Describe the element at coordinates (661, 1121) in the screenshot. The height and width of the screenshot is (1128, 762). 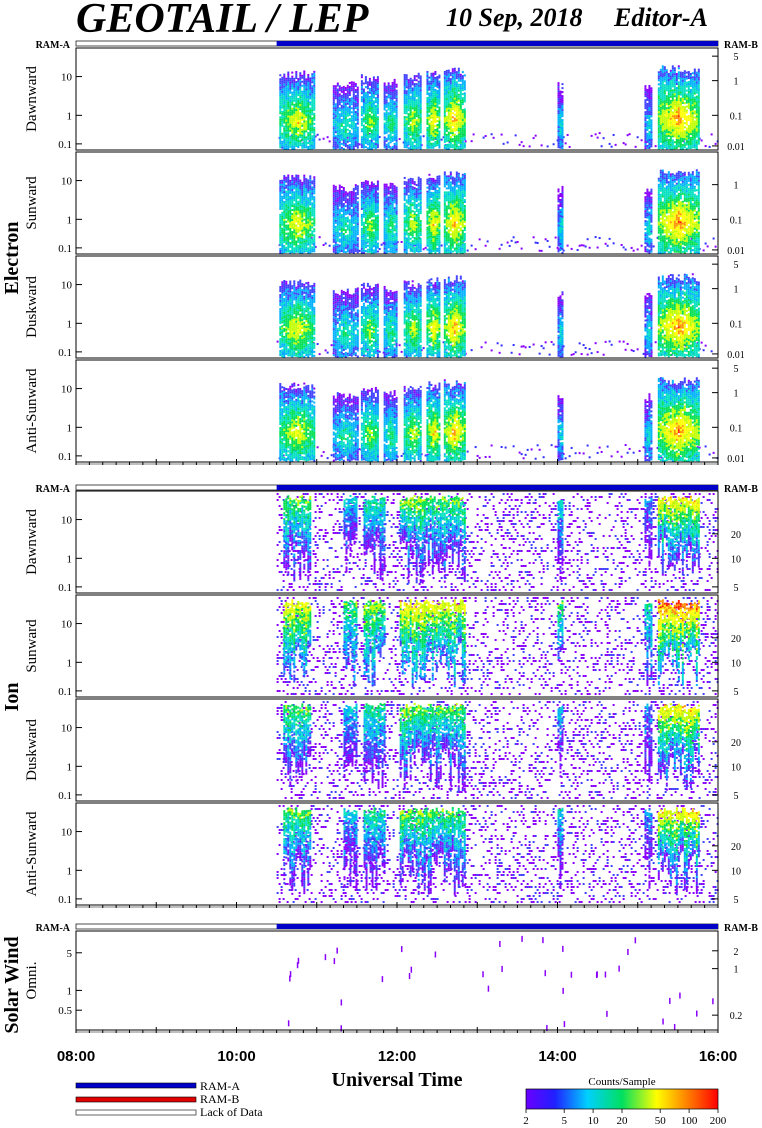
I see `colorbar-tick-label: 50` at that location.